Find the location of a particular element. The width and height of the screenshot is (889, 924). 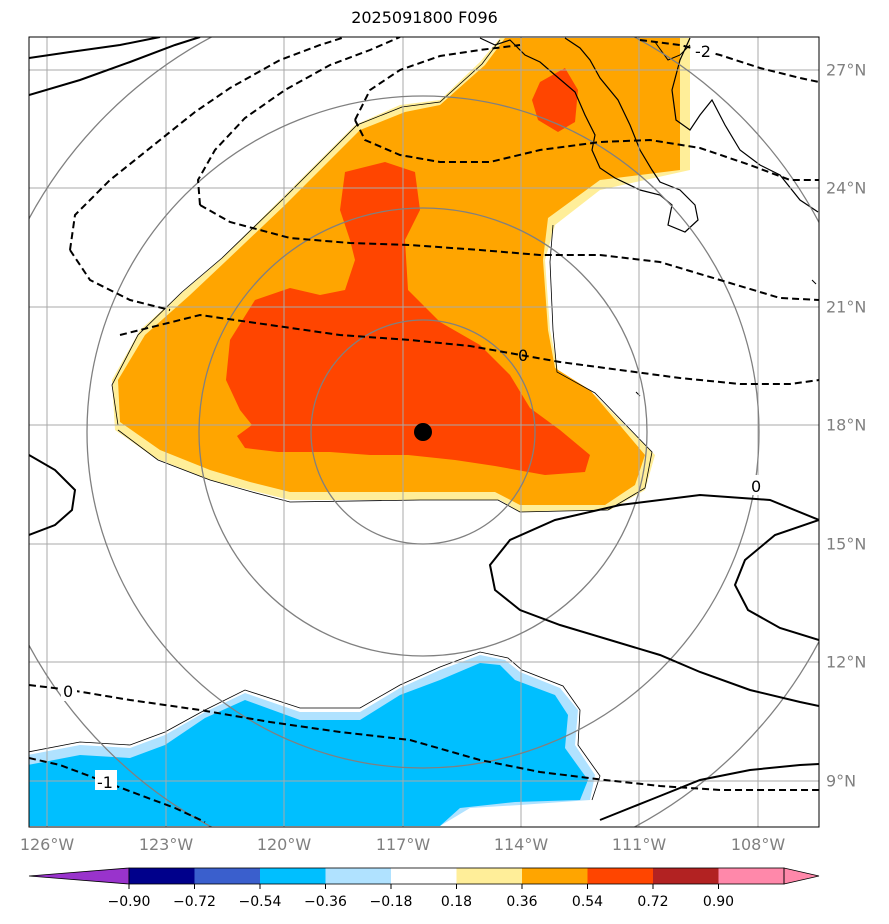

zero-contour-outline-south is located at coordinates (315, 726).